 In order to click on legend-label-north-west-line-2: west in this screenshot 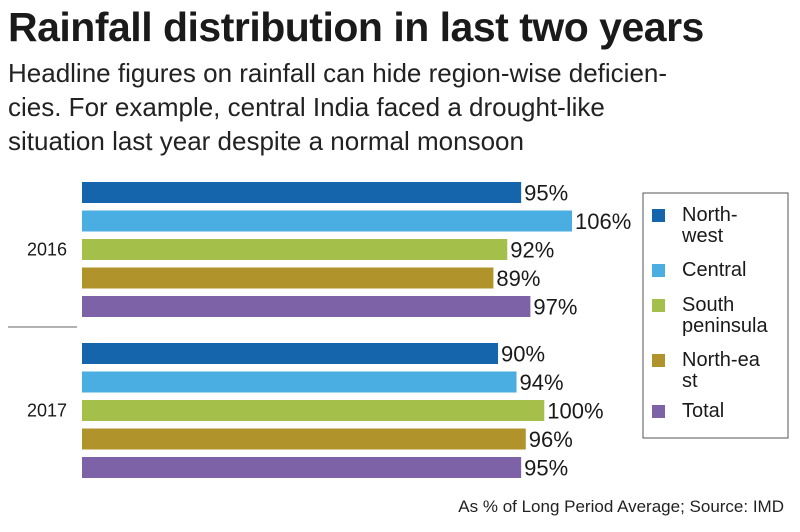, I will do `click(702, 236)`.